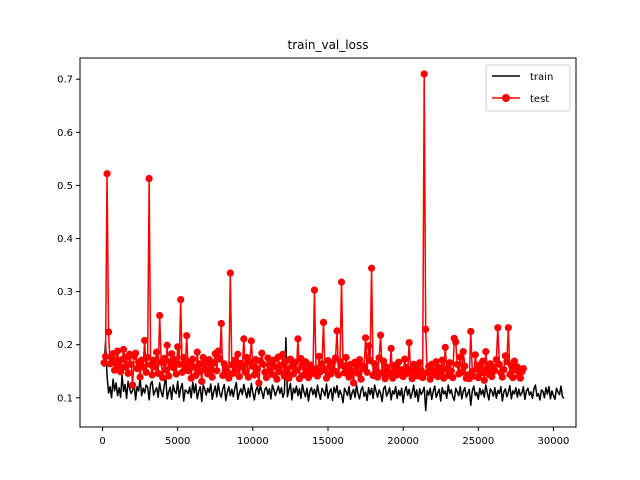  I want to click on legend-test-label: test, so click(539, 99).